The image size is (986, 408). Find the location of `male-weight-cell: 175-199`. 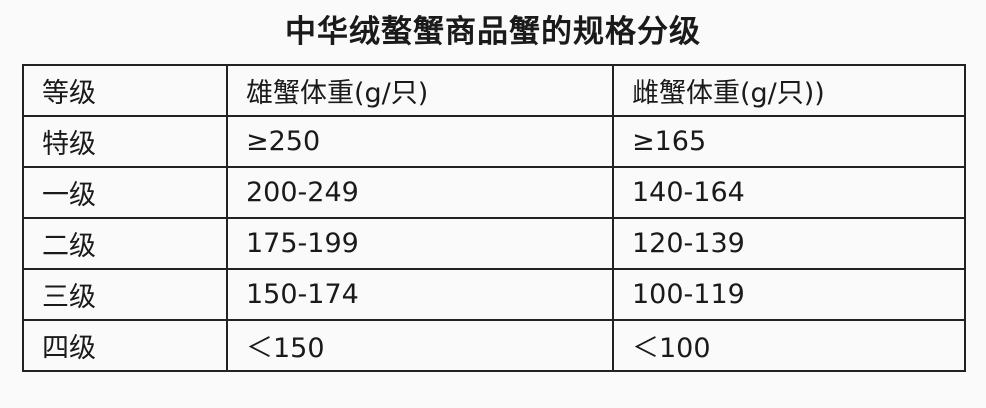

male-weight-cell: 175-199 is located at coordinates (420, 243).